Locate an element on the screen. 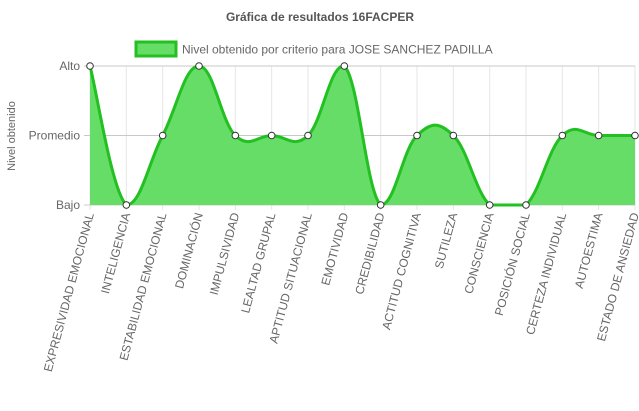  x-tick-label: EXPRESIVIDAD EMOCIONAL is located at coordinates (69, 292).